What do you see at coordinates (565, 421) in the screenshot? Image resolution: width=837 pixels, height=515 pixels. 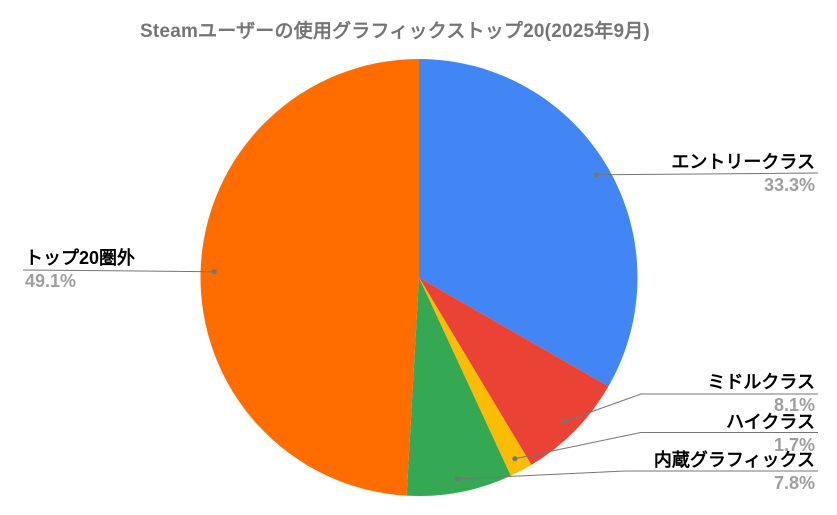 I see `leader-dot-middle-class` at bounding box center [565, 421].